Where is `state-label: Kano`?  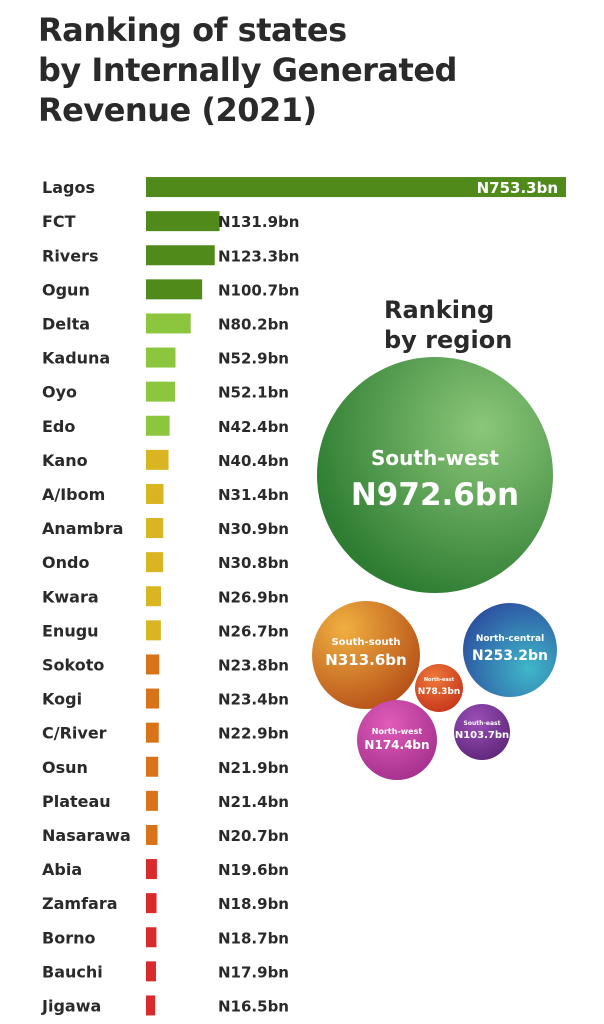
state-label: Kano is located at coordinates (65, 460).